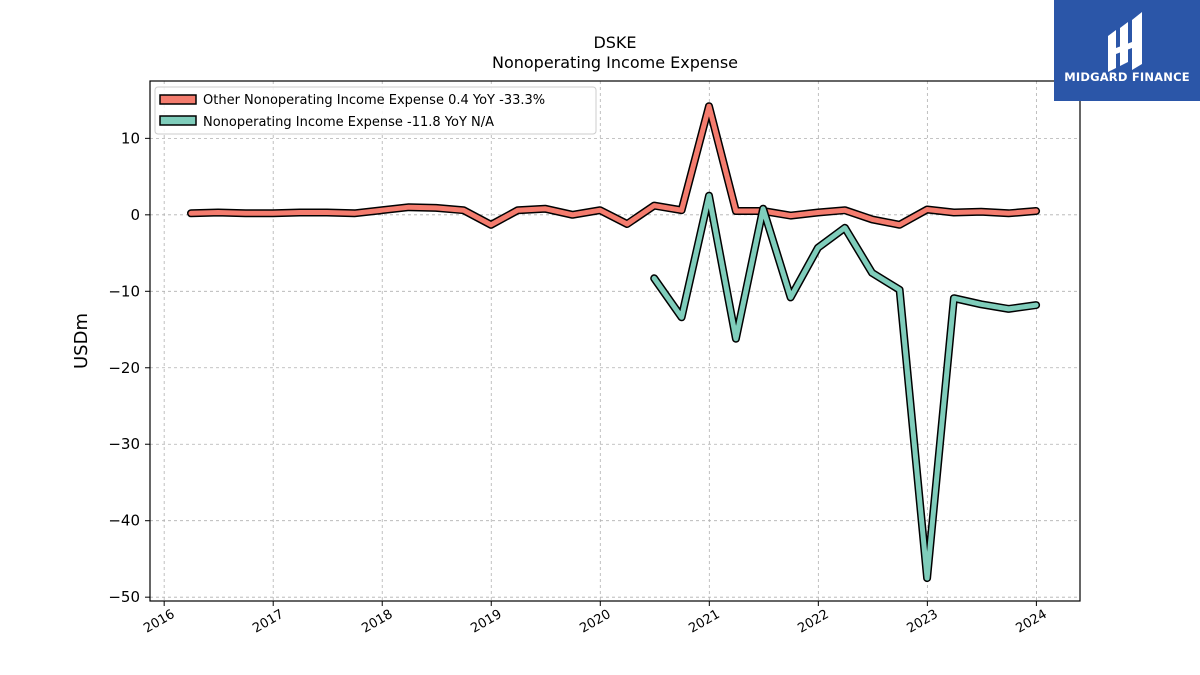 This screenshot has height=675, width=1200. What do you see at coordinates (268, 622) in the screenshot?
I see `x-tick-label: 2017` at bounding box center [268, 622].